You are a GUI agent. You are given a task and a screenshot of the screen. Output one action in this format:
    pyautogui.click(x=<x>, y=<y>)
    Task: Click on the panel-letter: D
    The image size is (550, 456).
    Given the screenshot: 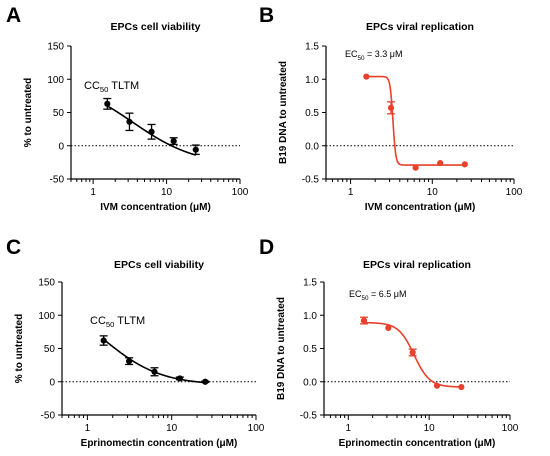 What is the action you would take?
    pyautogui.click(x=266, y=247)
    